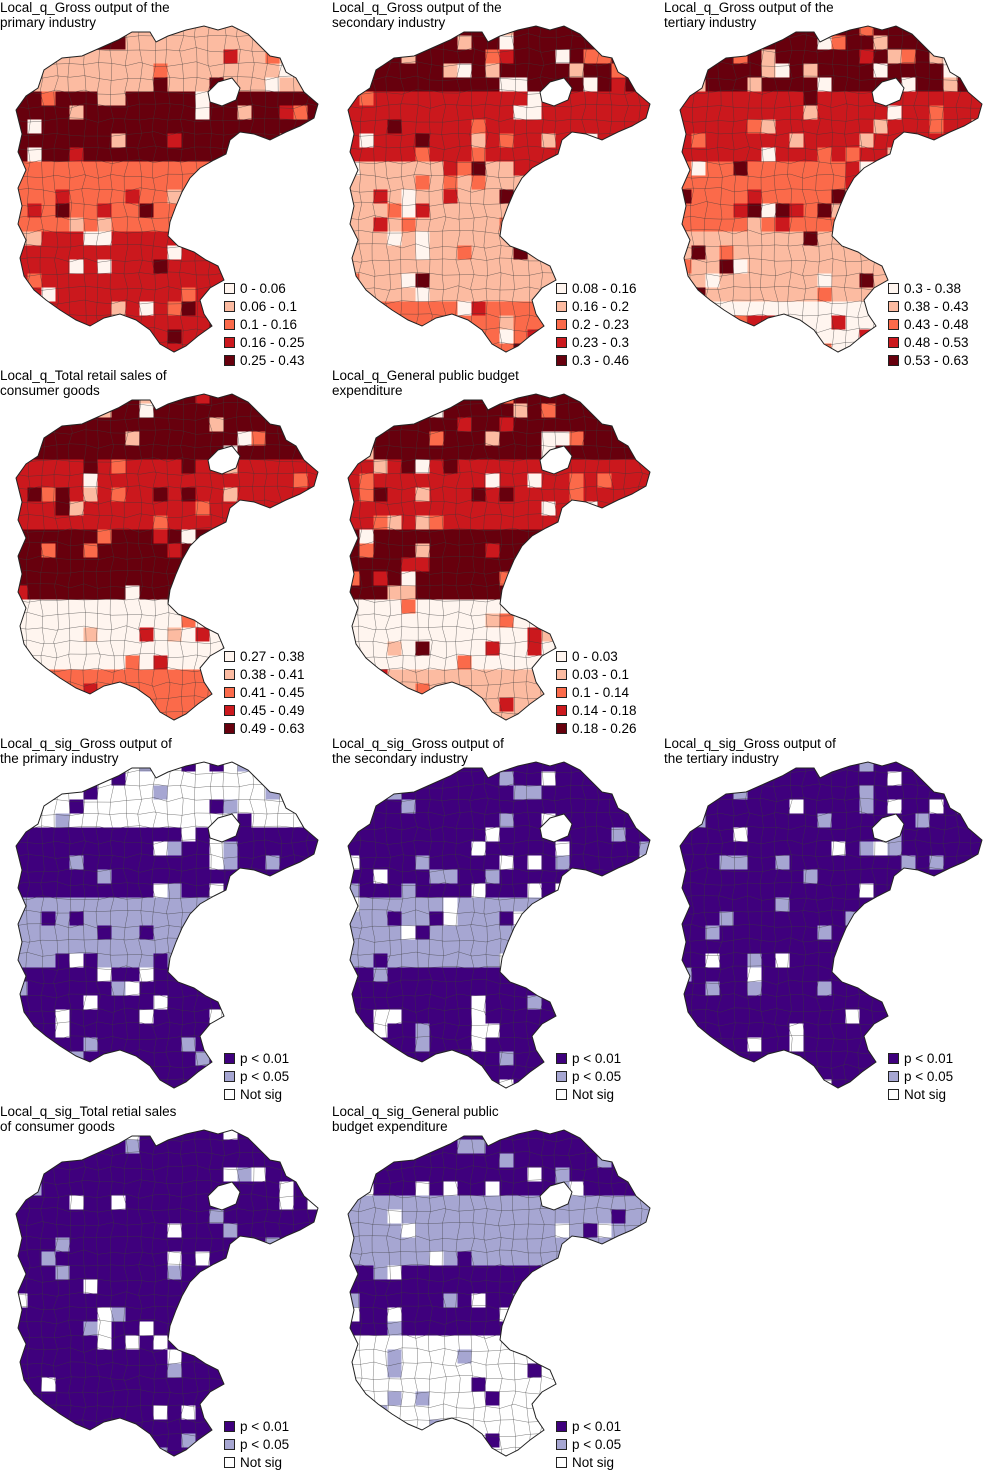 Image resolution: width=988 pixels, height=1472 pixels. I want to click on legend-item: 0.06 - 0.1, so click(264, 307).